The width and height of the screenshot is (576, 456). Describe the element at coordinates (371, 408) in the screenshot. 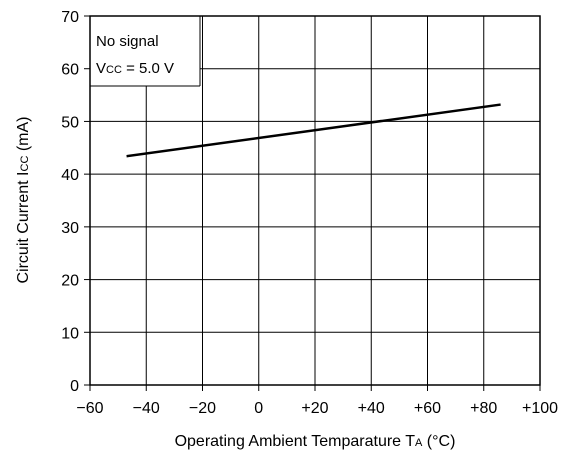

I see `x-tick-label: +40` at that location.